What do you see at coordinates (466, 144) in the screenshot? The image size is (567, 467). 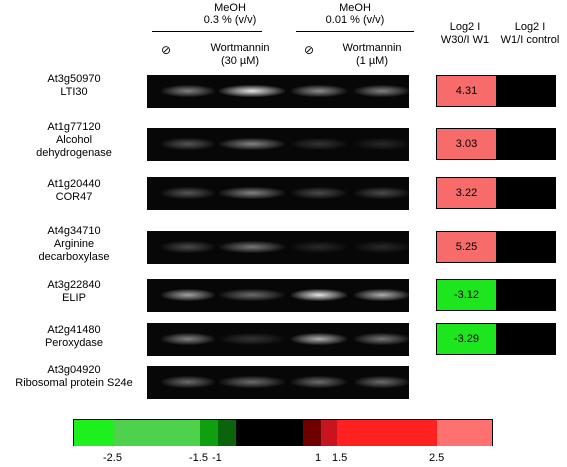 I see `log2-value-cell: 3.03` at bounding box center [466, 144].